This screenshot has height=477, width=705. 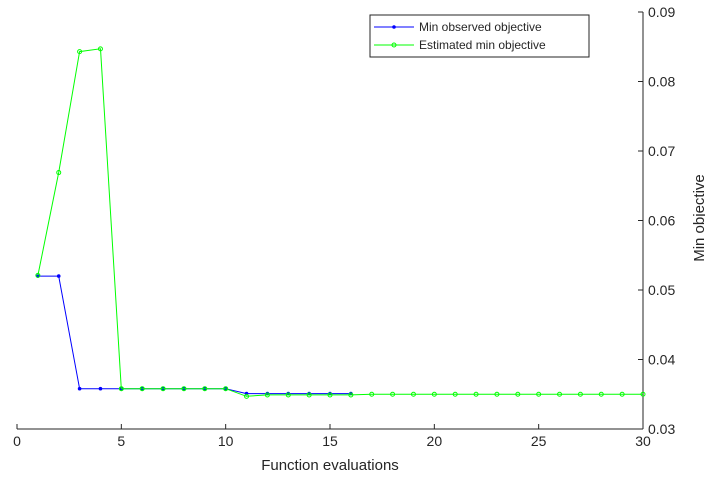 I want to click on y-axis-label: Min objective, so click(x=698, y=218).